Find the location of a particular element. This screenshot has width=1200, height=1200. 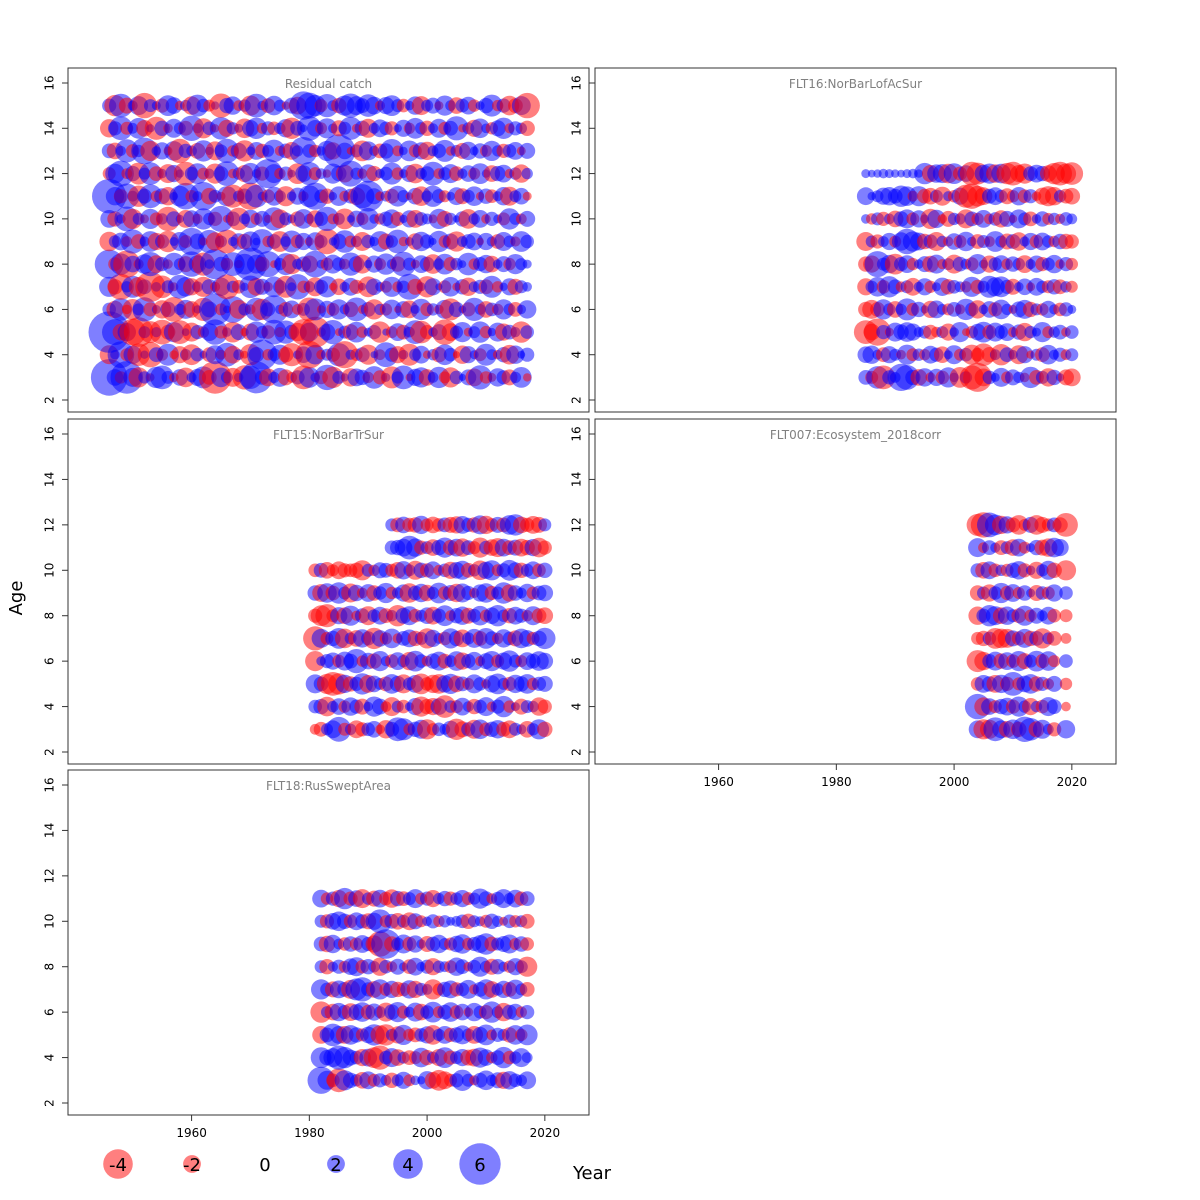

x-tick-label: 2020 is located at coordinates (545, 1133).